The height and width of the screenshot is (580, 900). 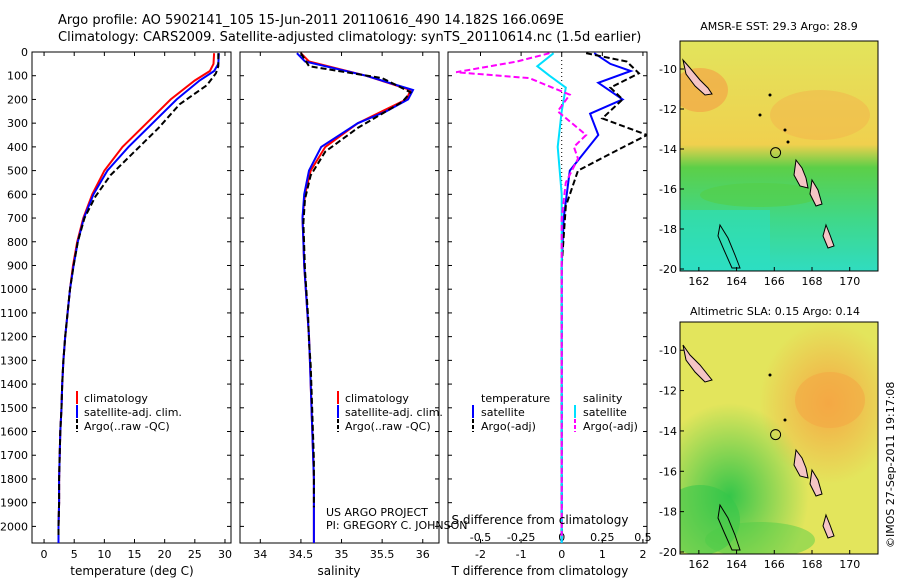 What do you see at coordinates (195, 554) in the screenshot?
I see `temperature-xtick-label: 25` at bounding box center [195, 554].